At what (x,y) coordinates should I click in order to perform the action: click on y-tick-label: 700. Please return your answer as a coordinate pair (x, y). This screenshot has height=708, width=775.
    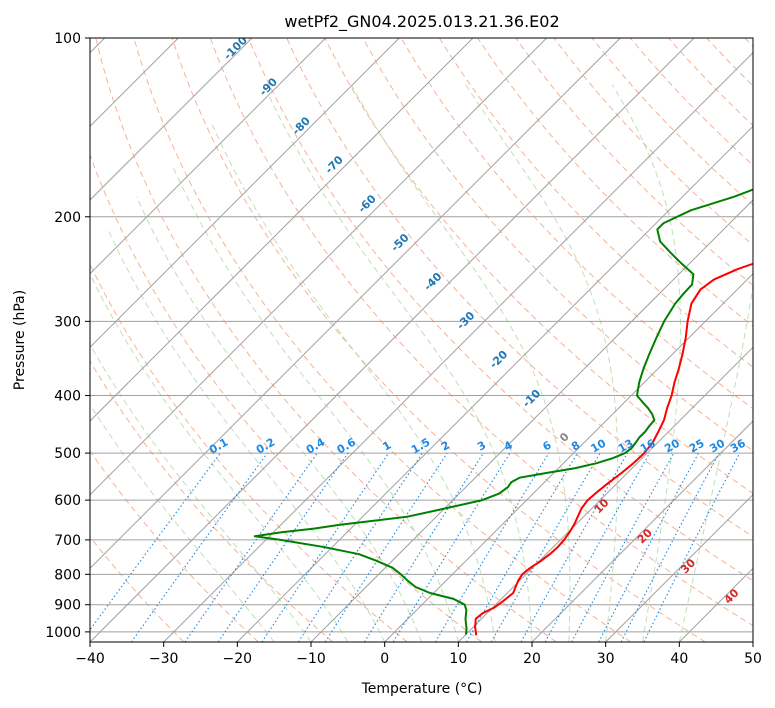
    Looking at the image, I should click on (67, 541).